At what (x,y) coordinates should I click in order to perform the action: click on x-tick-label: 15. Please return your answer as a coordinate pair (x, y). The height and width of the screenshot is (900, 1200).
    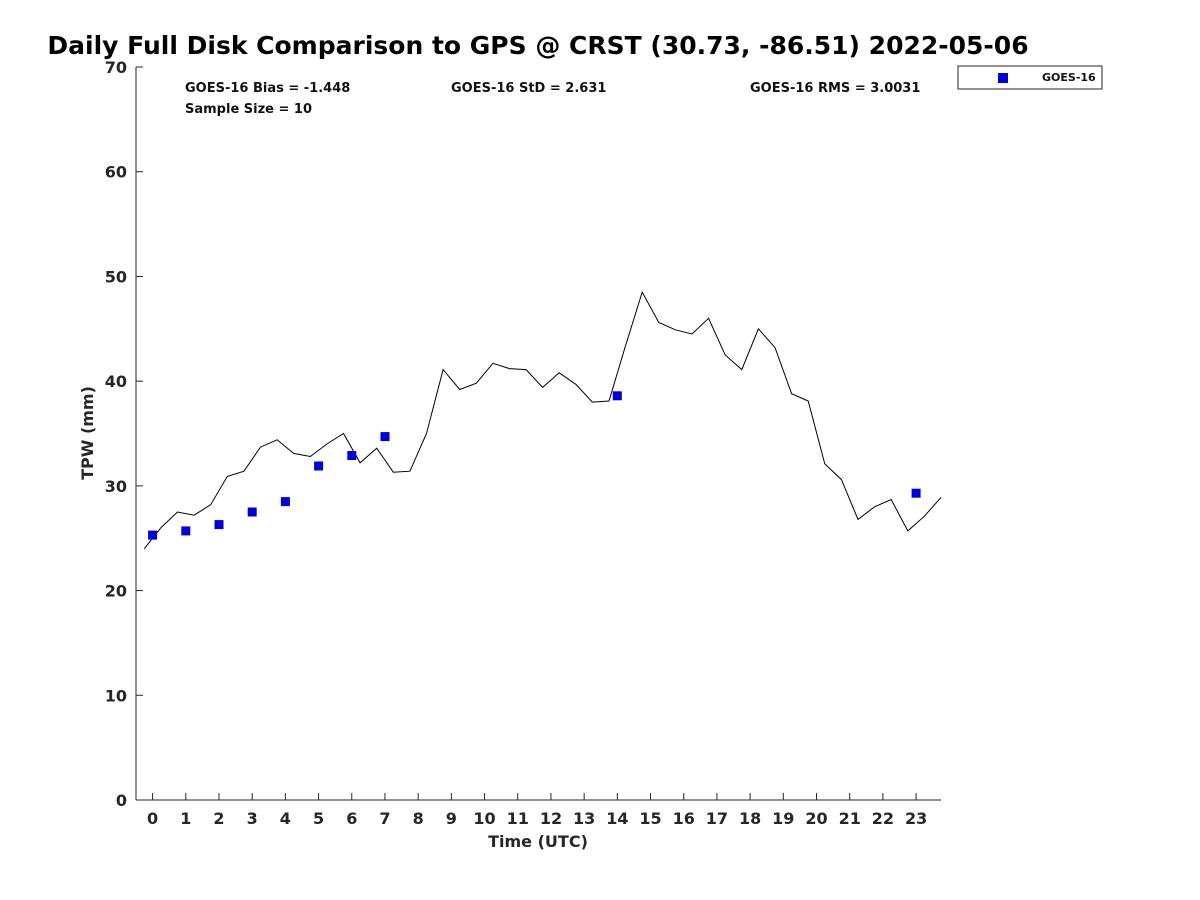
    Looking at the image, I should click on (650, 818).